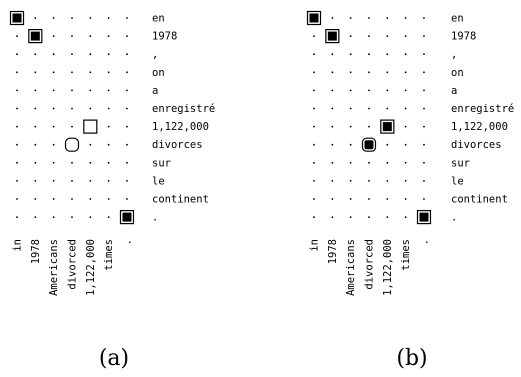 This screenshot has width=521, height=377. Describe the element at coordinates (91, 267) in the screenshot. I see `source-word-label: 1,122,000` at that location.